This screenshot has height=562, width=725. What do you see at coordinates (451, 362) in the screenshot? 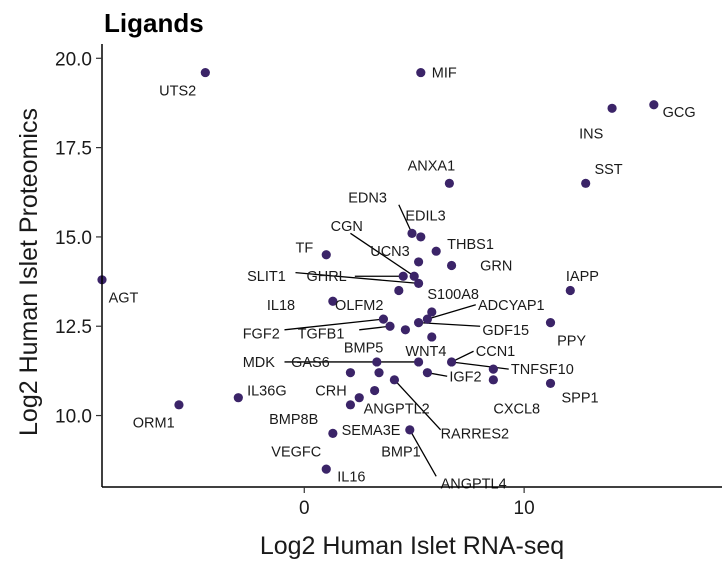
I see `data-point-ccn1` at bounding box center [451, 362].